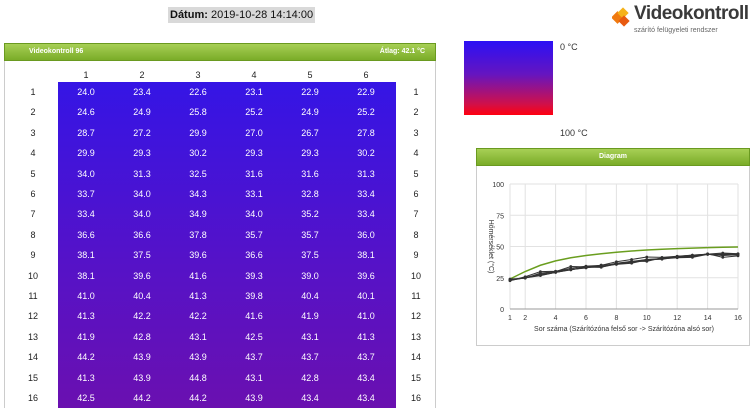 The width and height of the screenshot is (750, 408). I want to click on row-label-left: 14, so click(32, 357).